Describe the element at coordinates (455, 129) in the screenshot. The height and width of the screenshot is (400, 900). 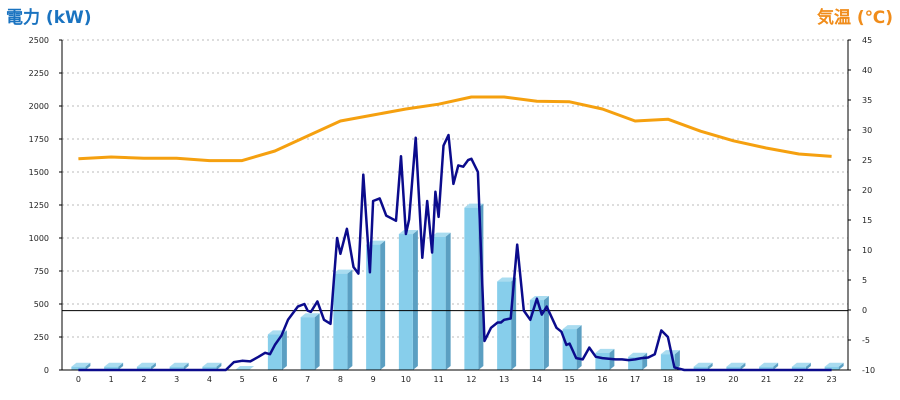
I see `temperature-line` at that location.